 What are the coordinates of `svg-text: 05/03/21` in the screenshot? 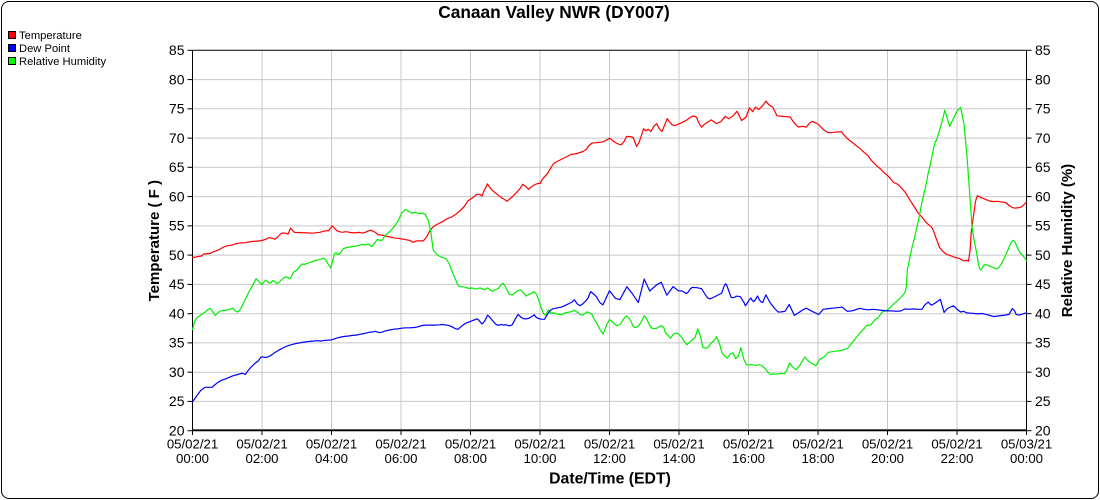 It's located at (1026, 443).